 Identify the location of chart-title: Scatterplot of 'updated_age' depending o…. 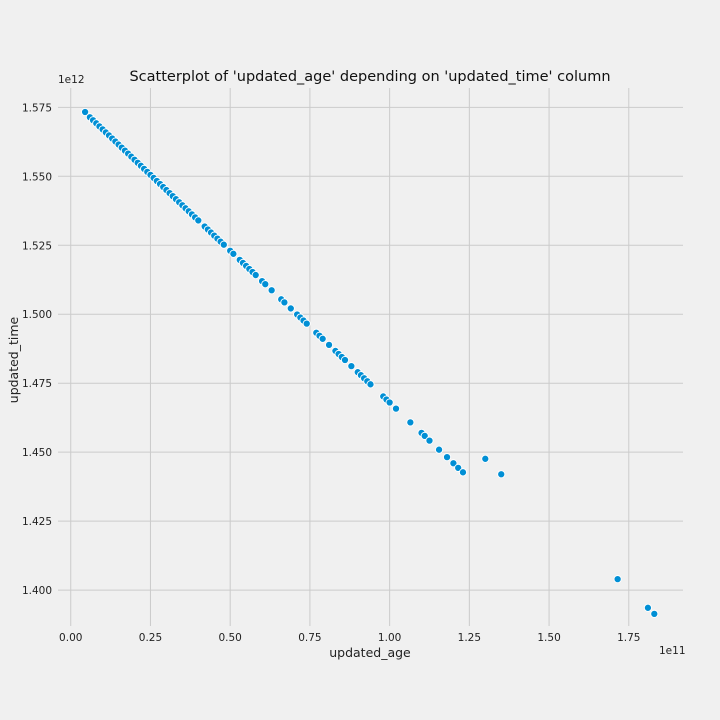
(369, 77).